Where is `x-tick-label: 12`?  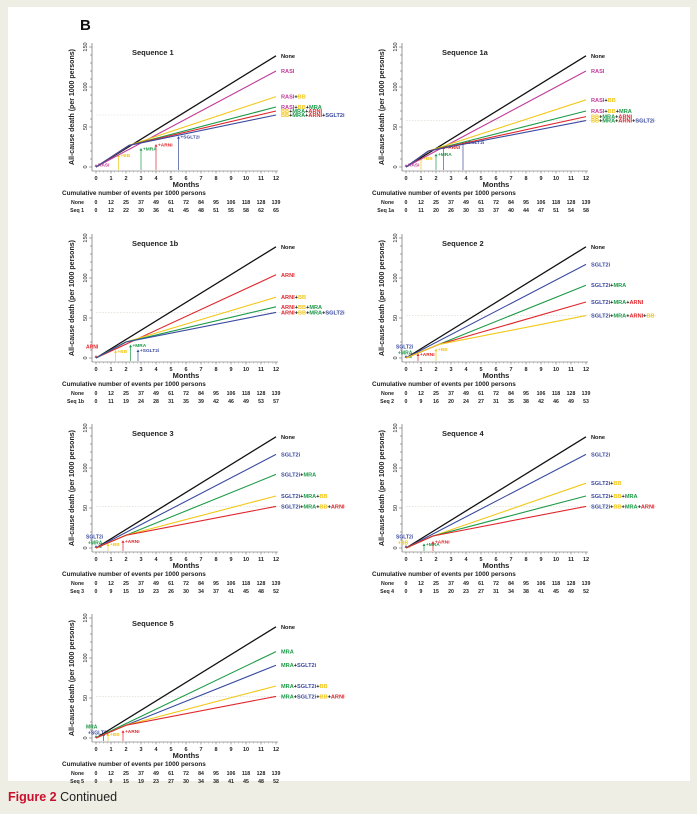 x-tick-label: 12 is located at coordinates (586, 370).